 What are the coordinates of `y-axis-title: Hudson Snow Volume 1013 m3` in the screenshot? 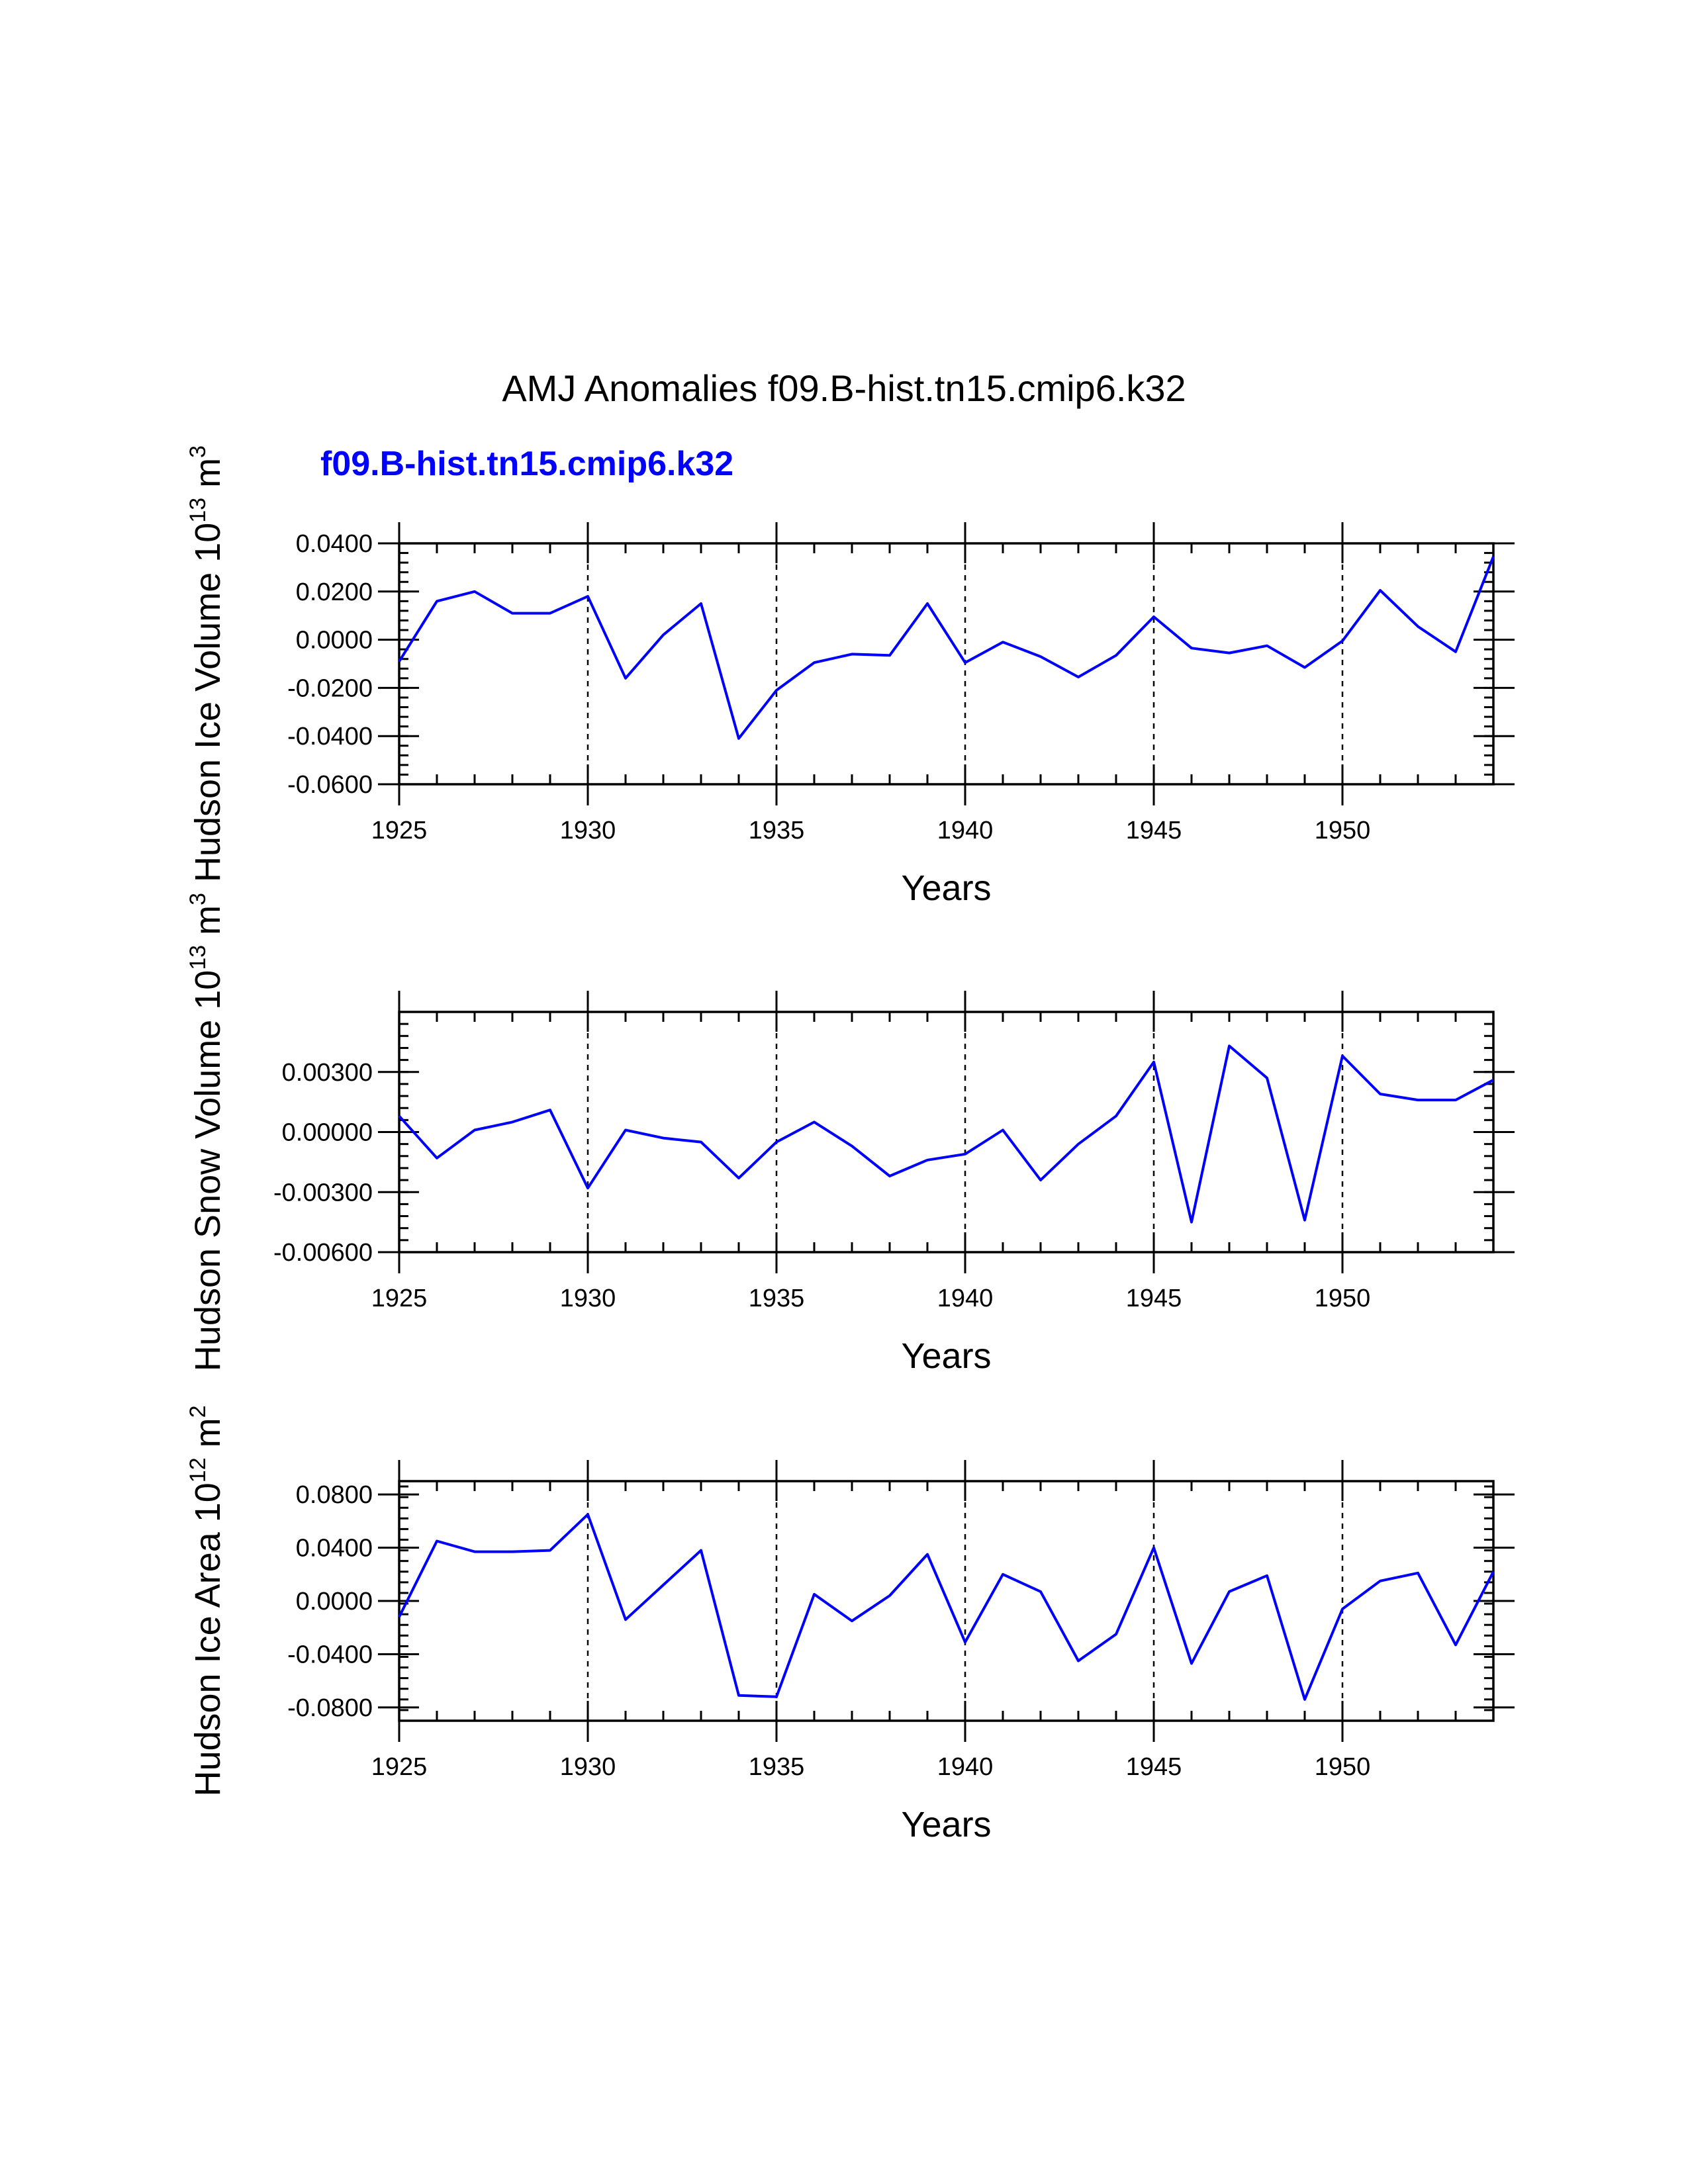 It's located at (206, 1132).